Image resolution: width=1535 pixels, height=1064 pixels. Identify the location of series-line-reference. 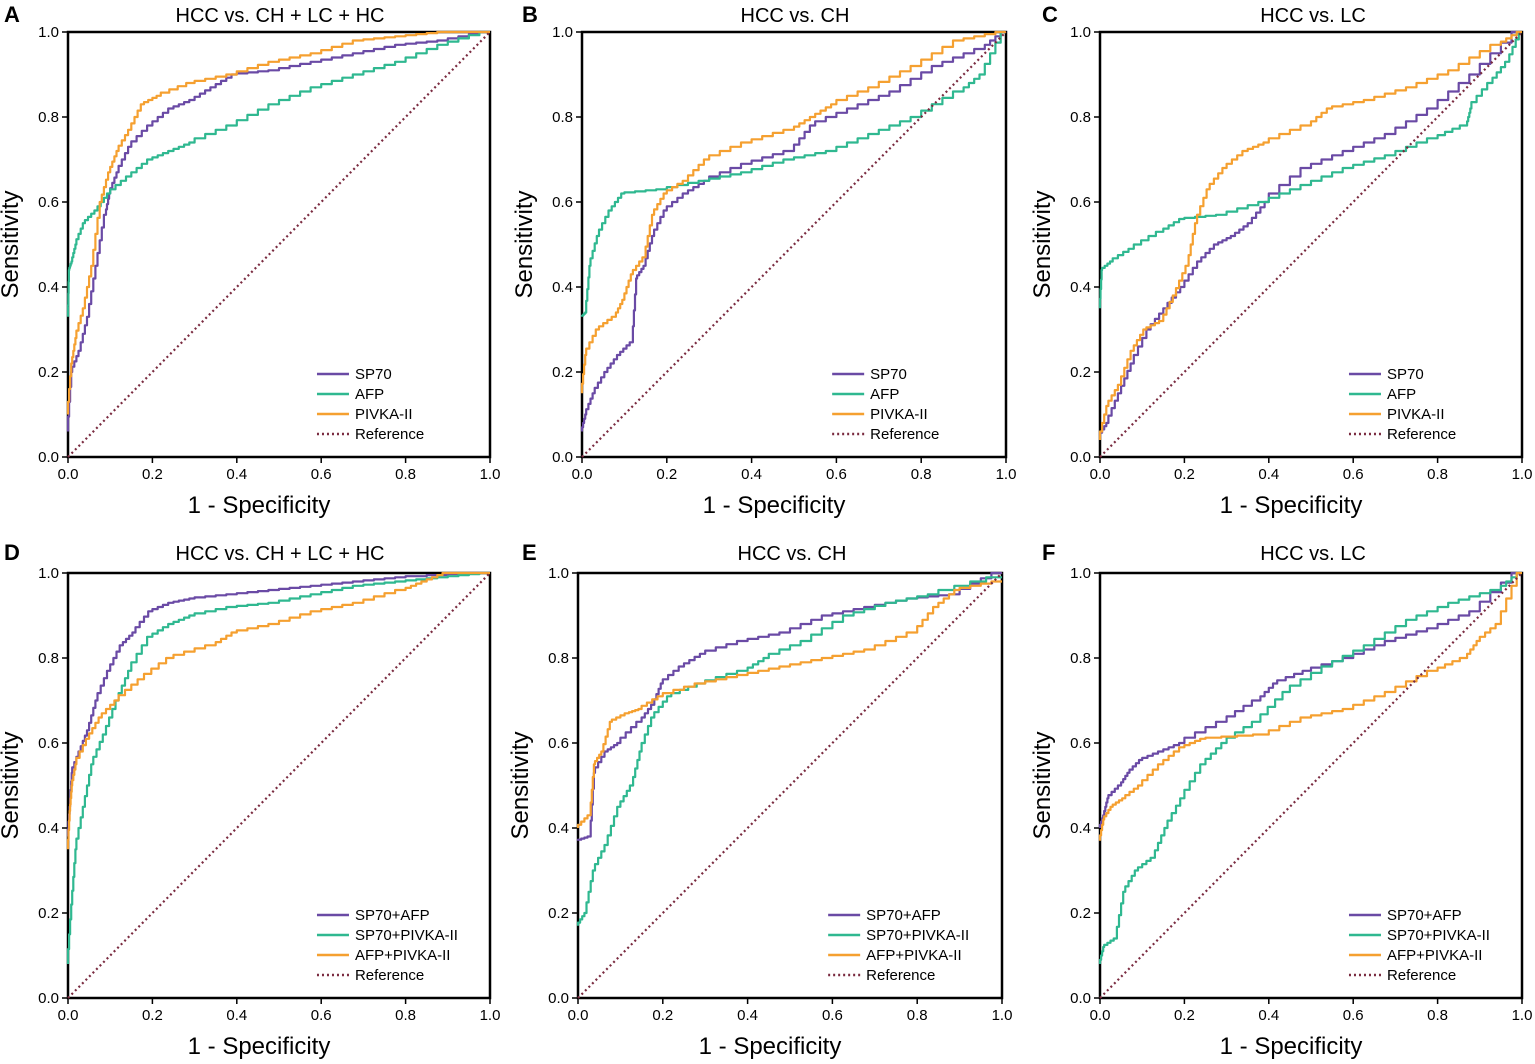
(1311, 244).